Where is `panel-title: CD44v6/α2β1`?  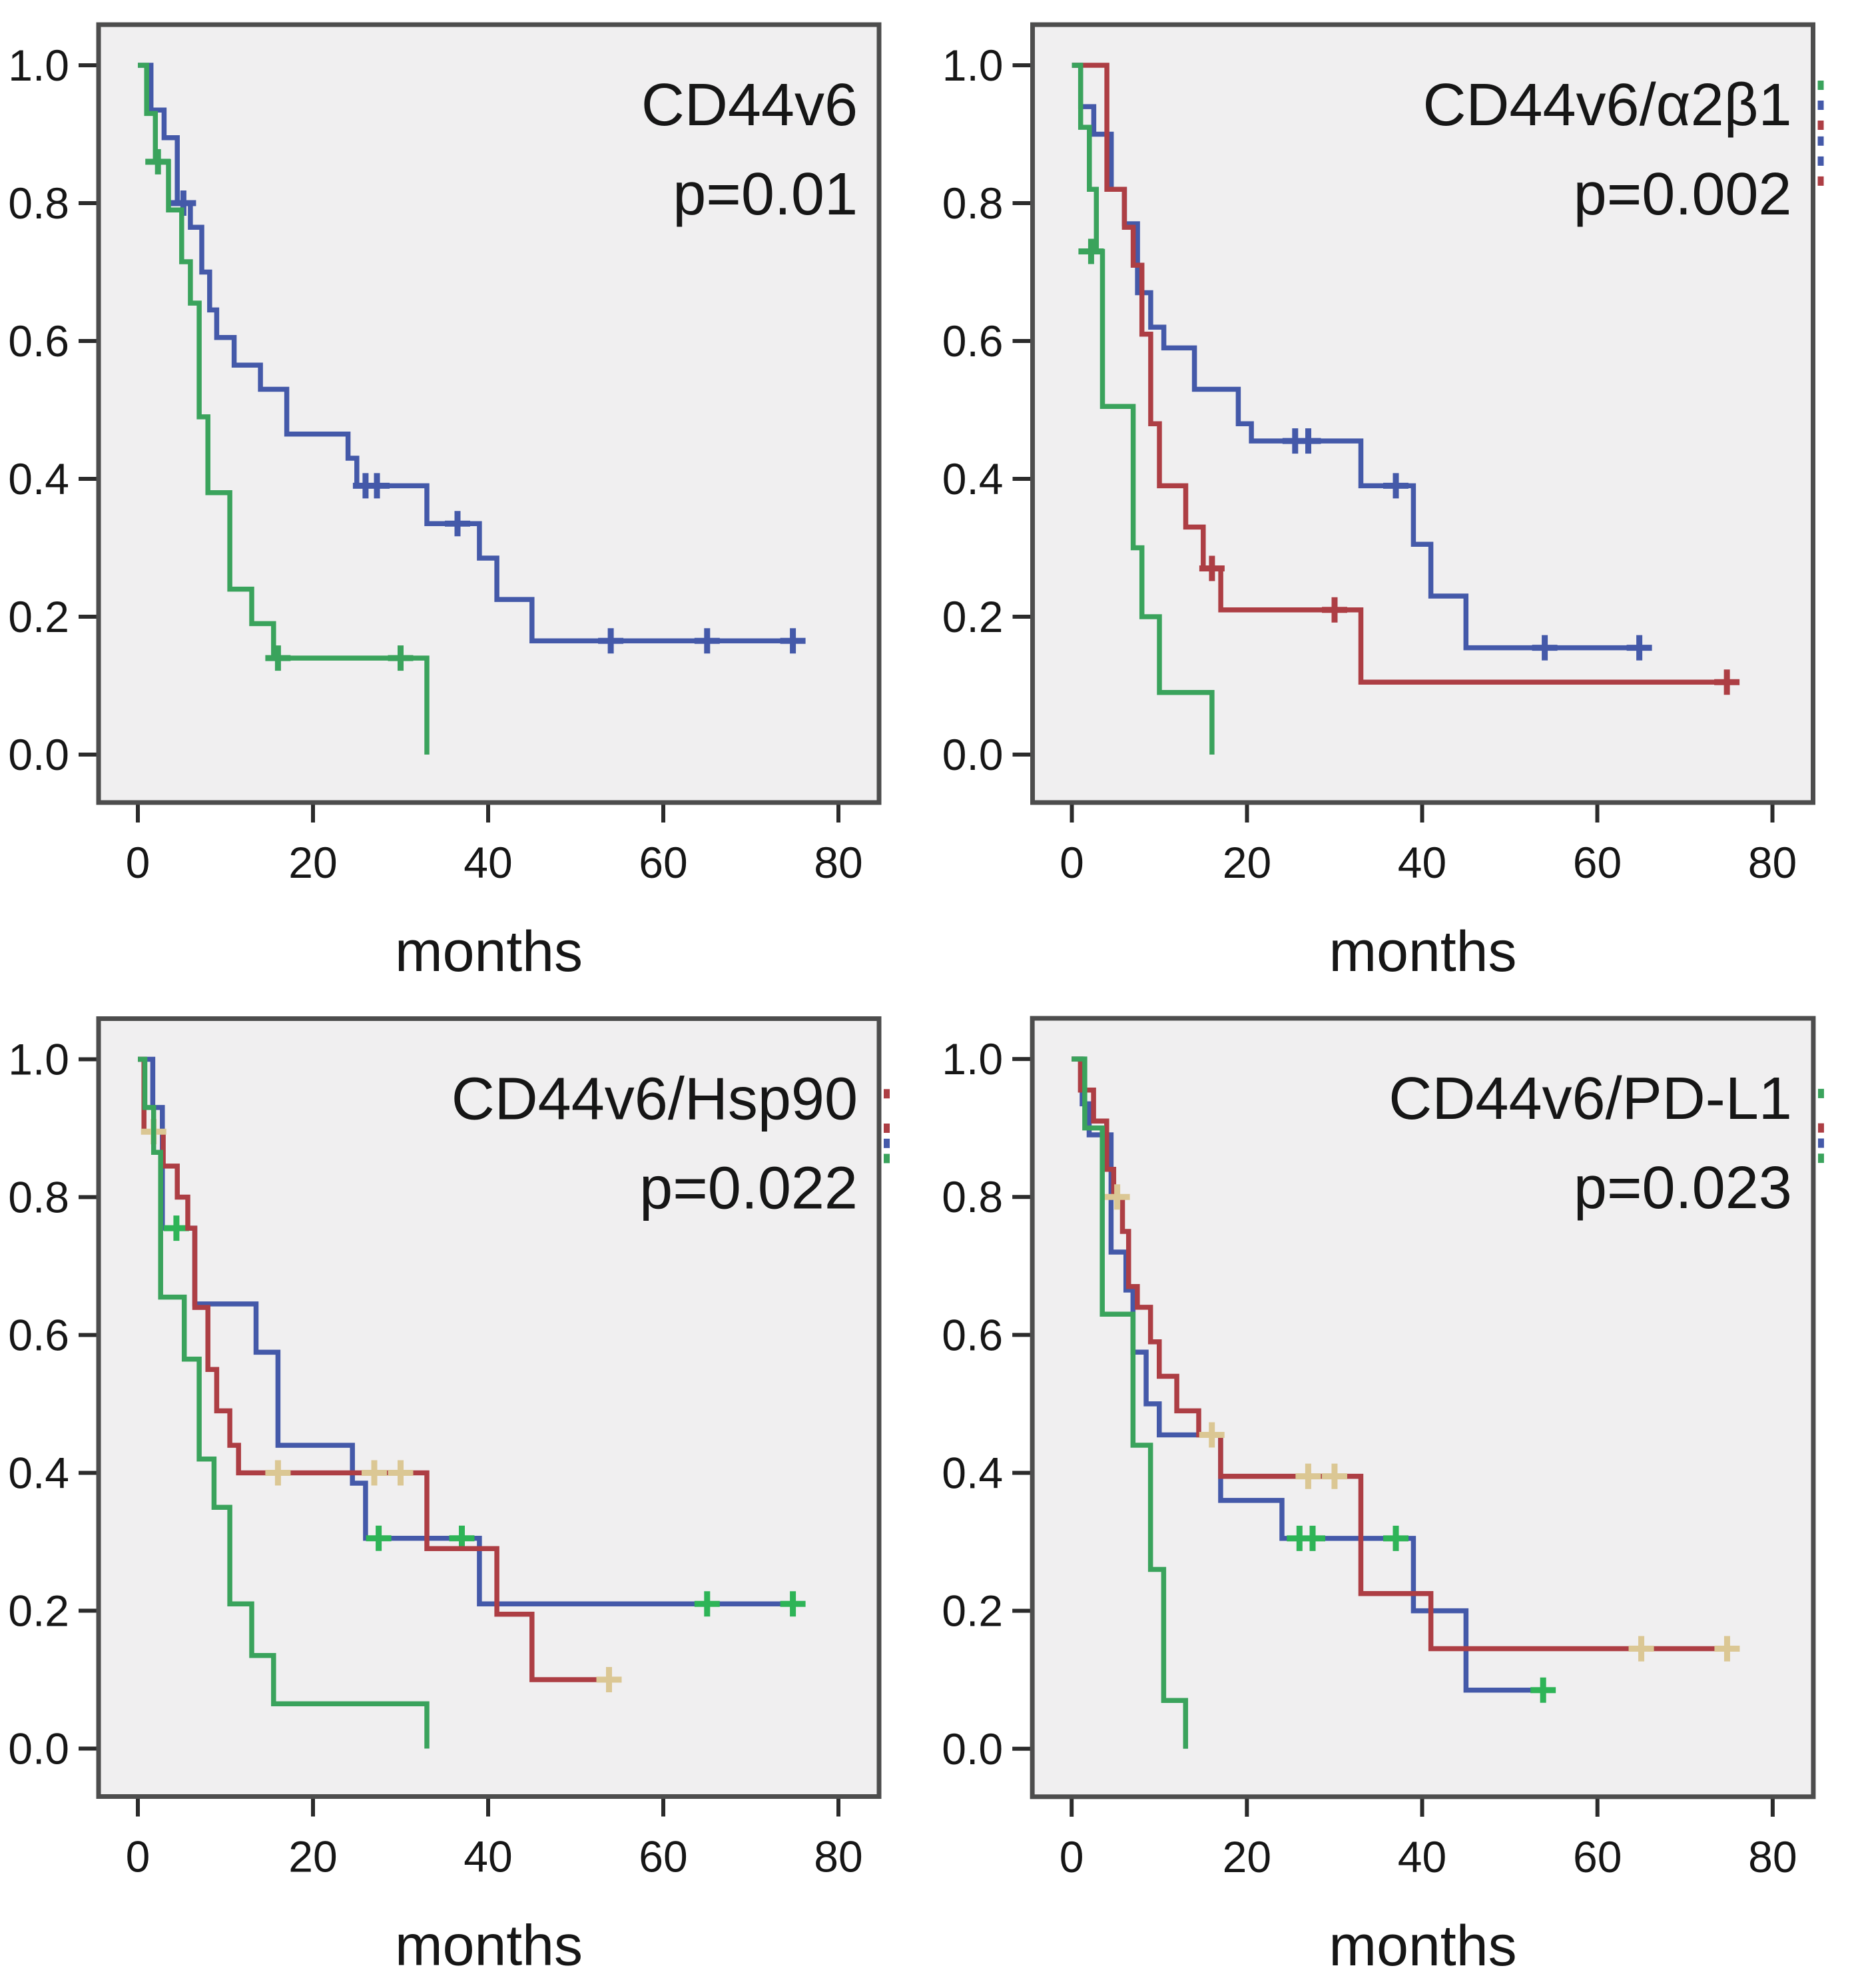
panel-title: CD44v6/α2β1 is located at coordinates (1606, 105).